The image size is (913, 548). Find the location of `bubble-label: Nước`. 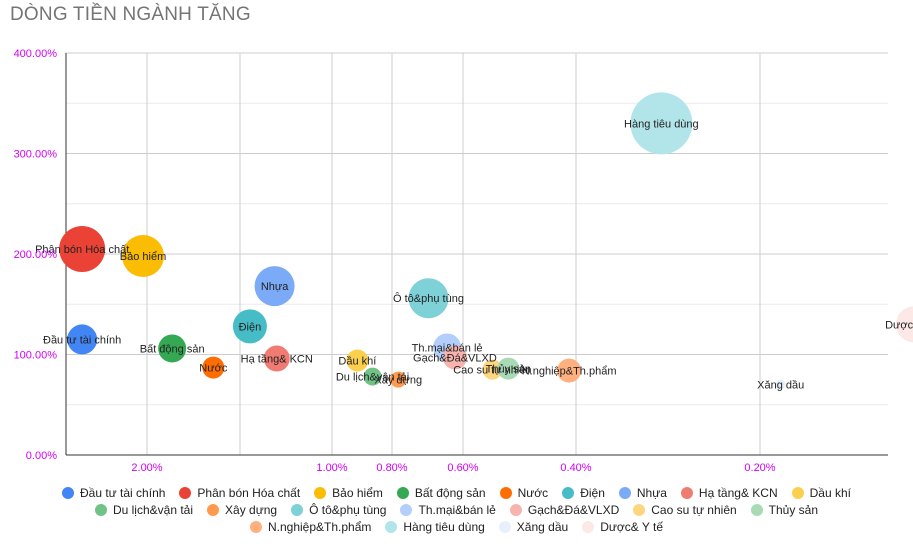

bubble-label: Nước is located at coordinates (213, 369).